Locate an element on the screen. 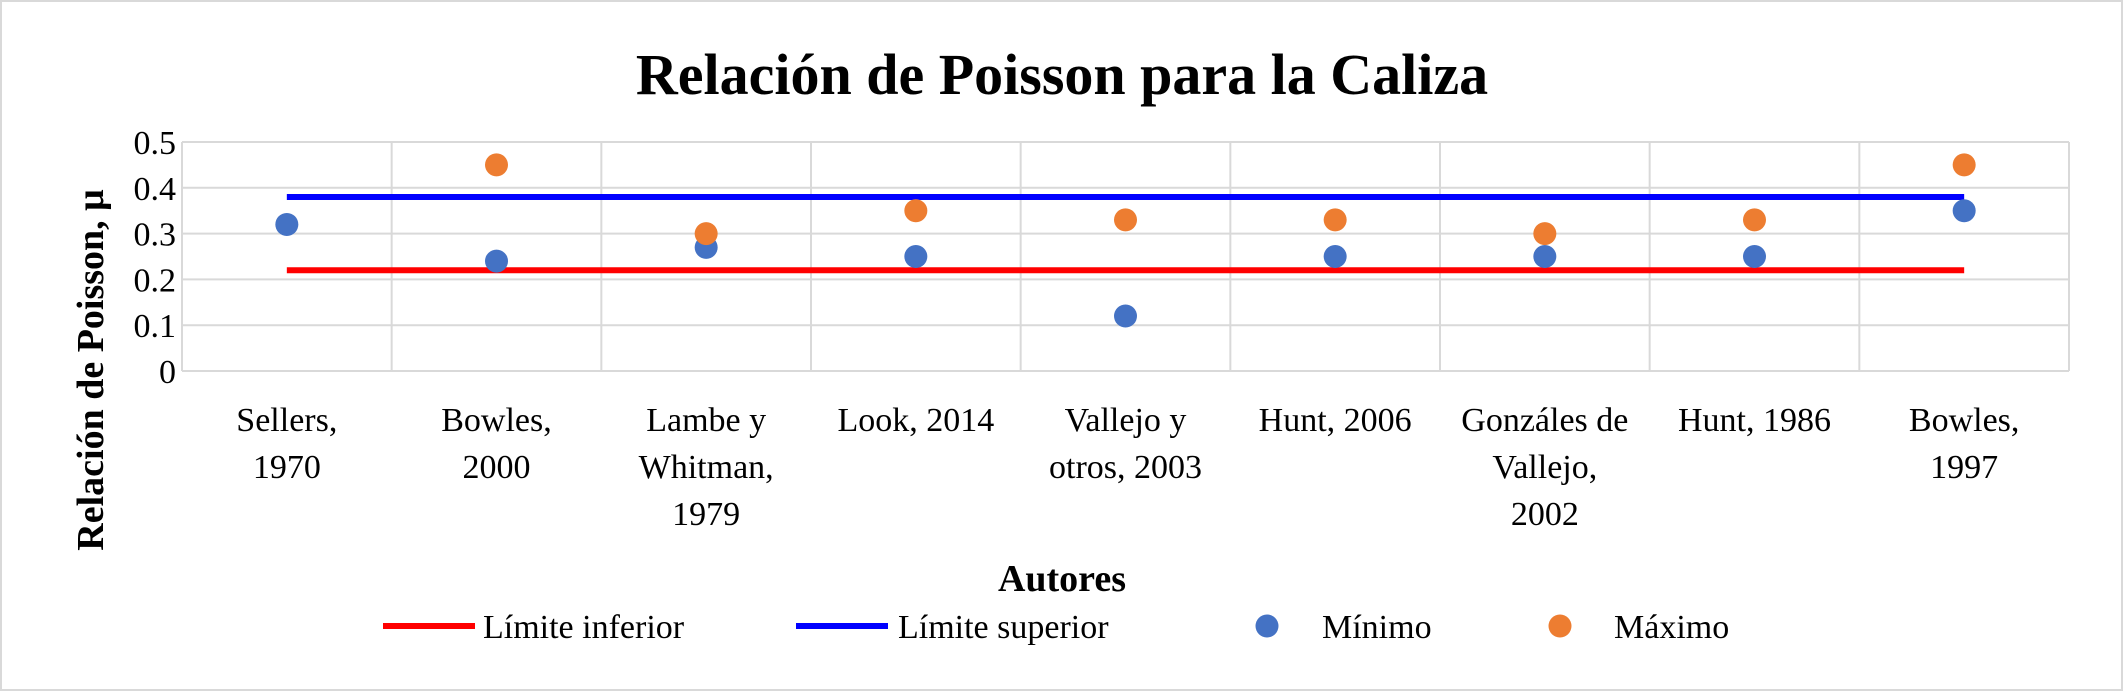 Image resolution: width=2123 pixels, height=691 pixels. x-tick-label: Vallejo y otros, 2003 is located at coordinates (1125, 444).